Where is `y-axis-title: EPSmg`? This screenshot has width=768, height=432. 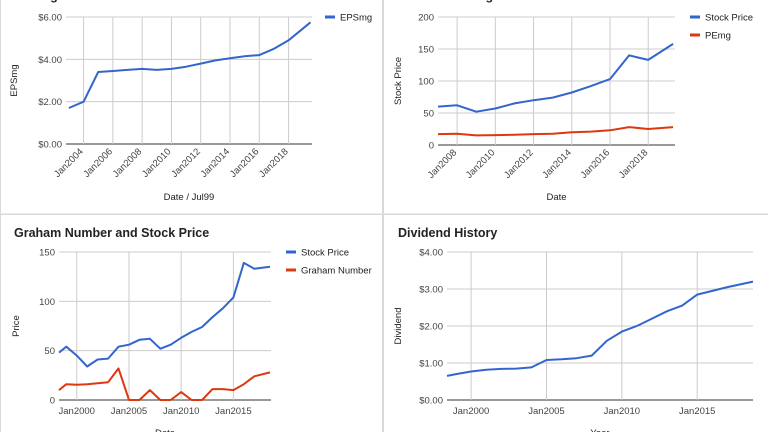 y-axis-title: EPSmg is located at coordinates (14, 80).